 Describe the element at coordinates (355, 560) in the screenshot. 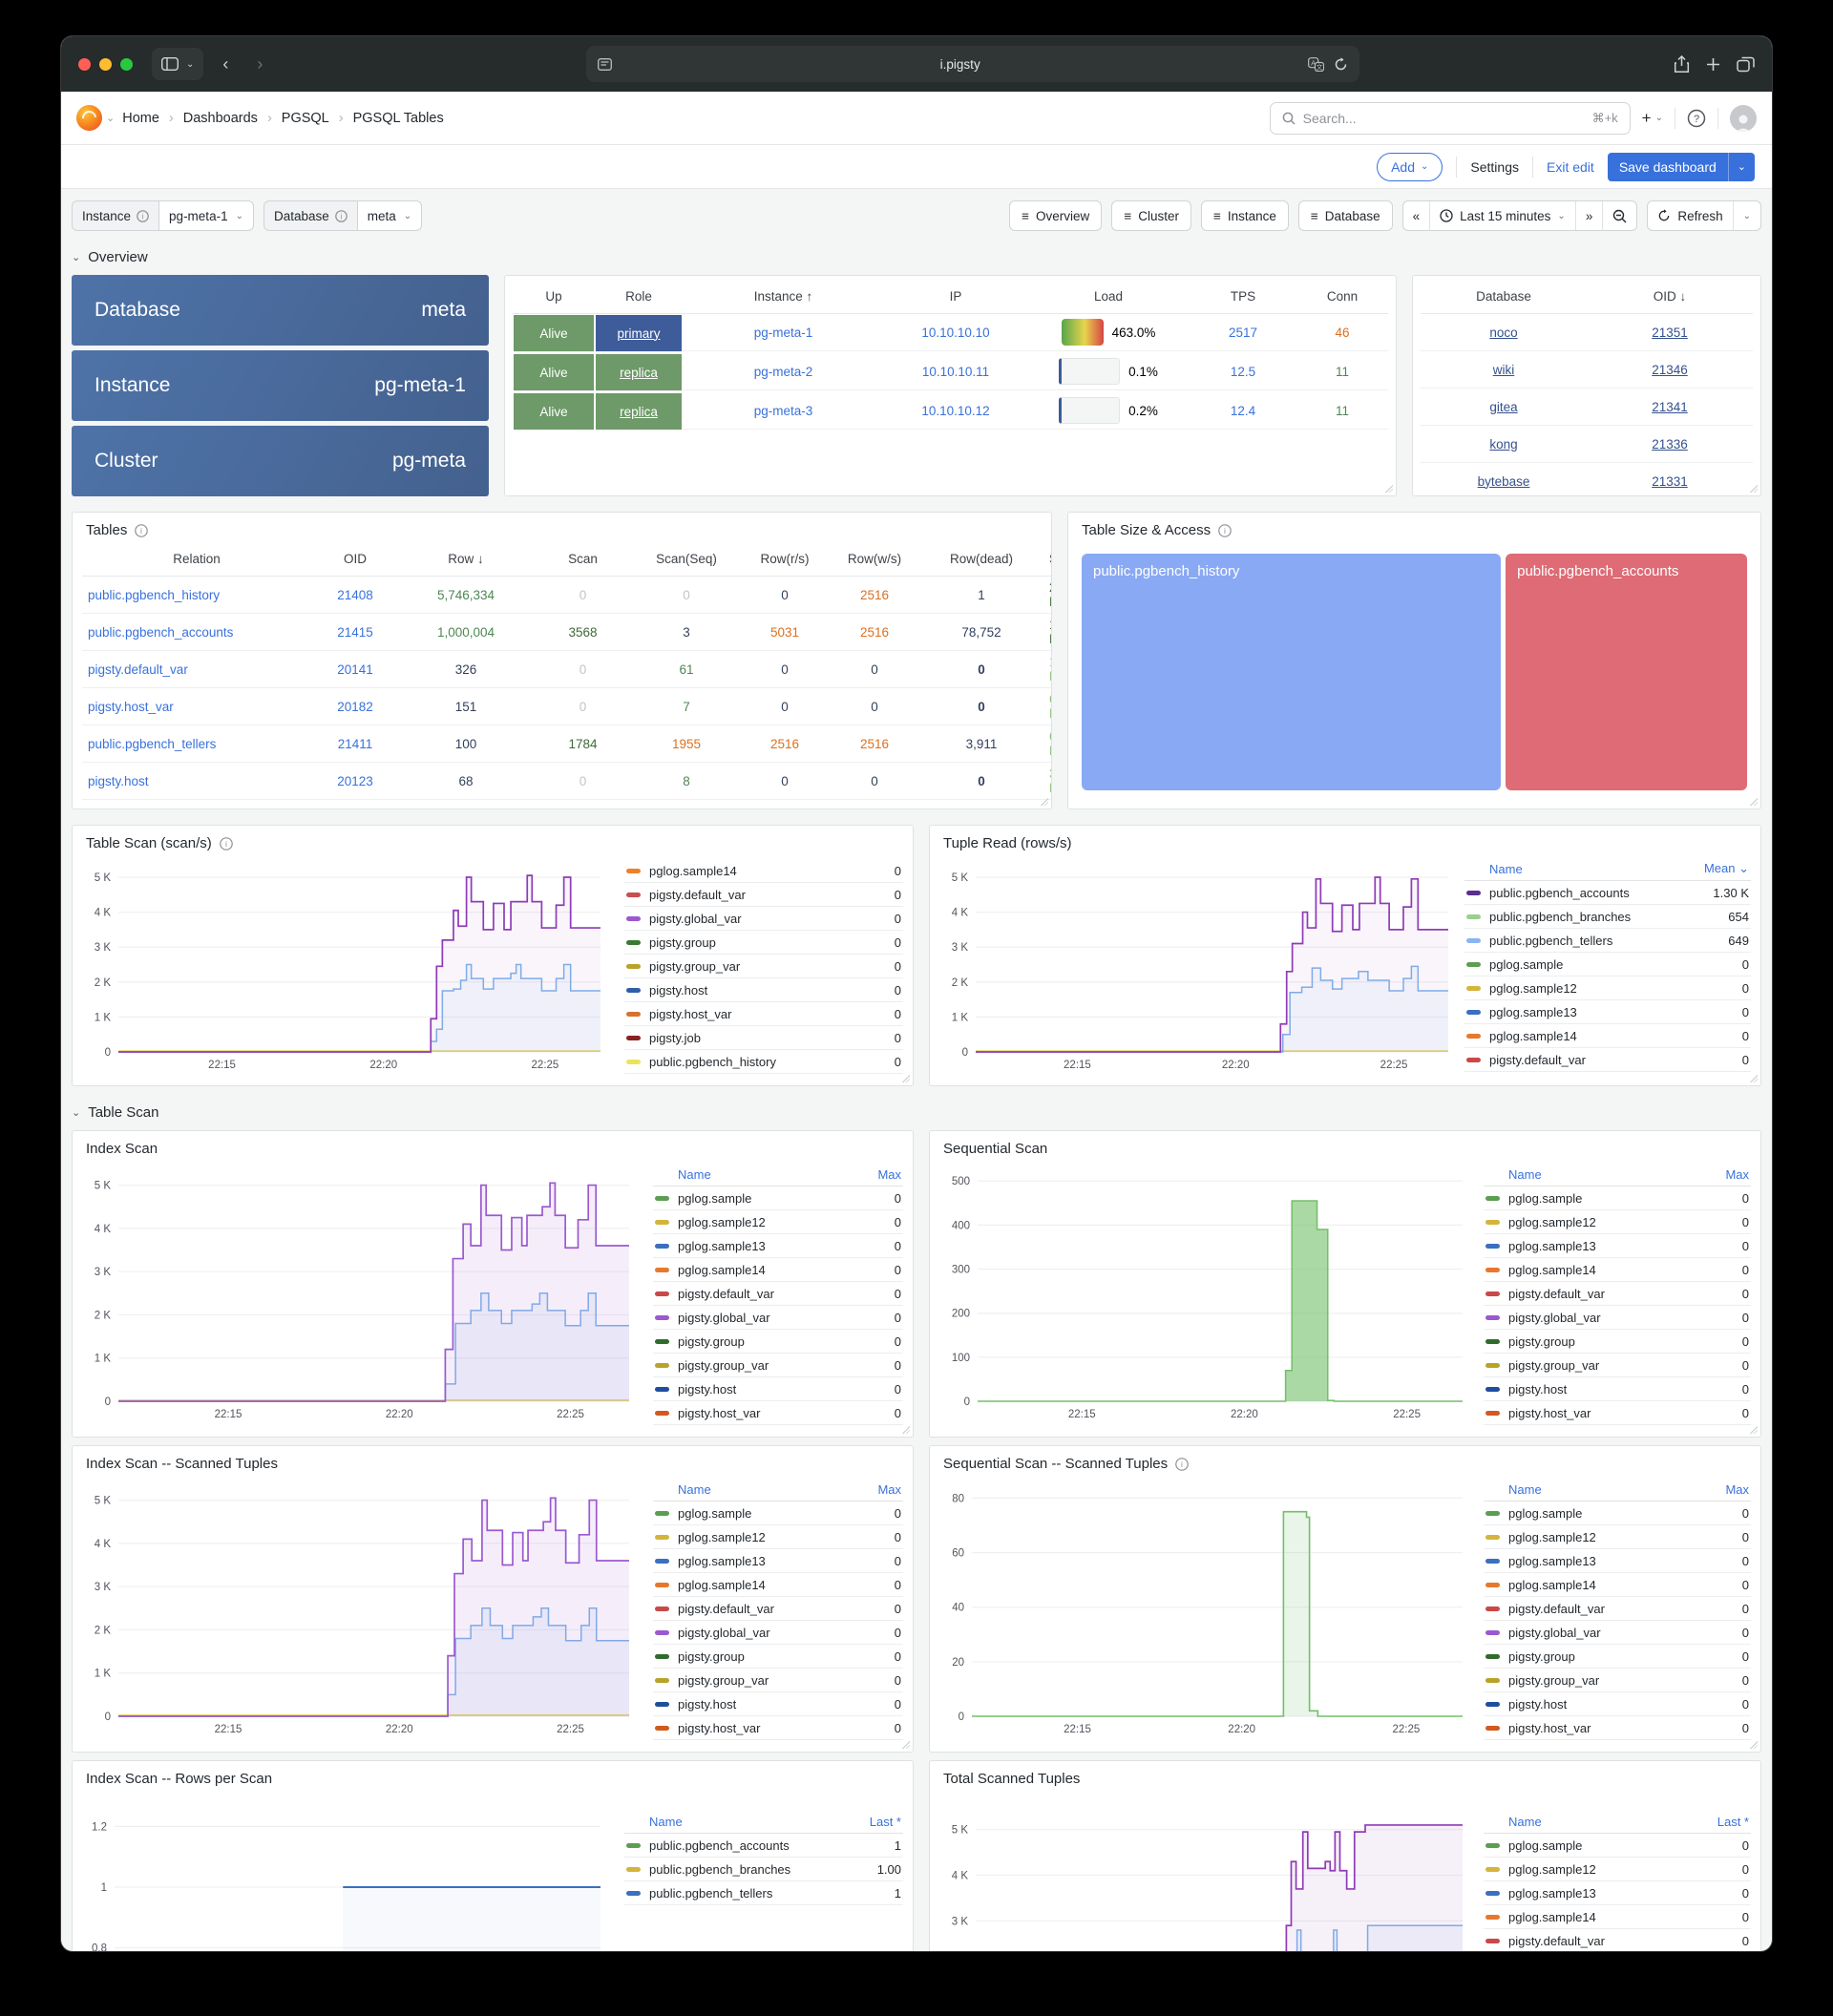

I see `column-header: OID` at that location.